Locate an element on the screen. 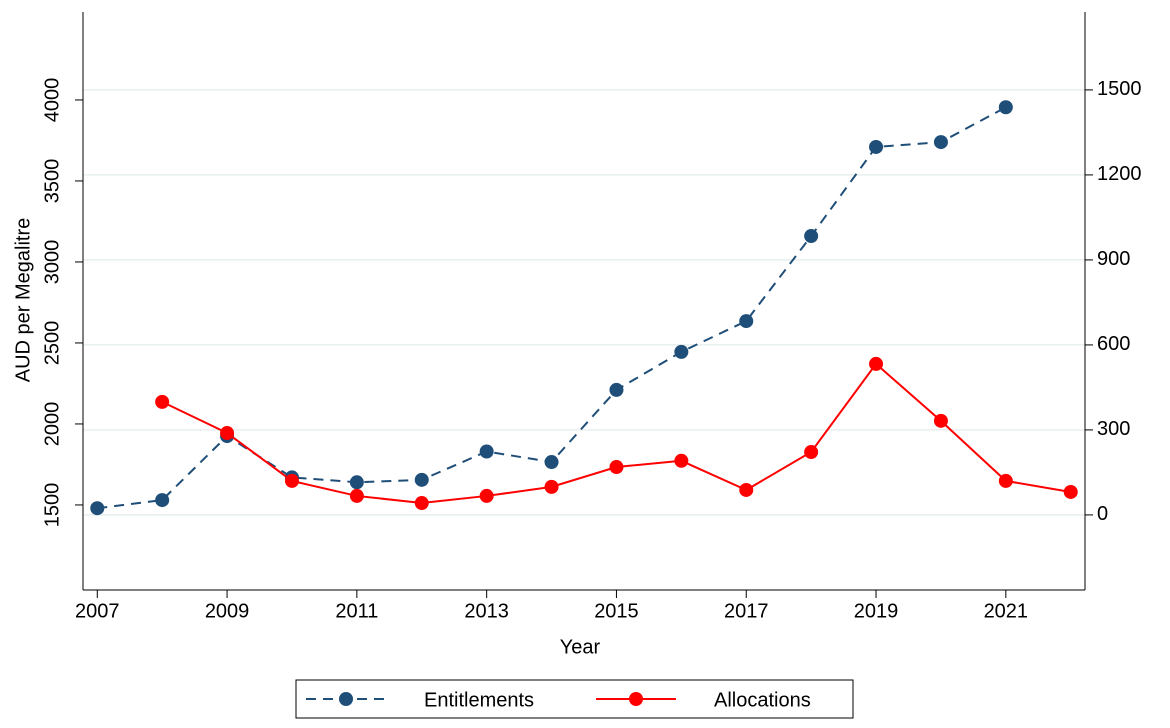 Image resolution: width=1170 pixels, height=728 pixels. y-tick-label: 3500 is located at coordinates (52, 181).